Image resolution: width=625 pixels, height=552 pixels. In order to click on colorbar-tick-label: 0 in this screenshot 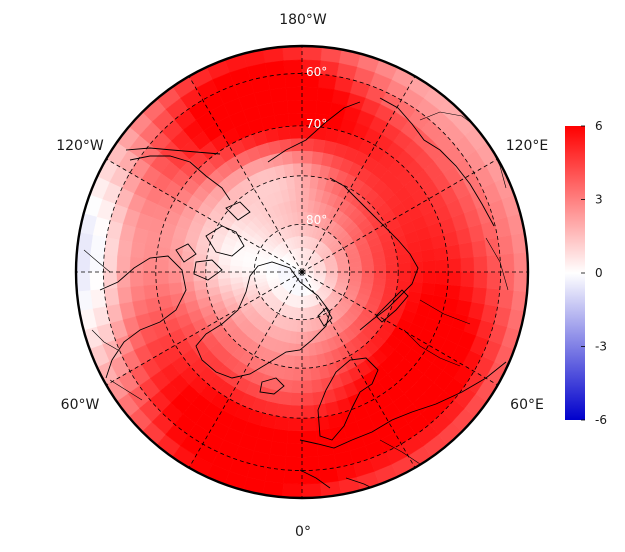, I will do `click(599, 273)`.